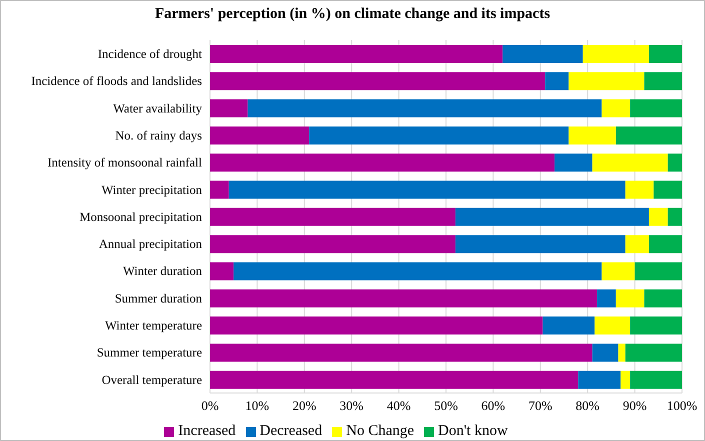  Describe the element at coordinates (352, 406) in the screenshot. I see `x-tick-label: 30%` at that location.